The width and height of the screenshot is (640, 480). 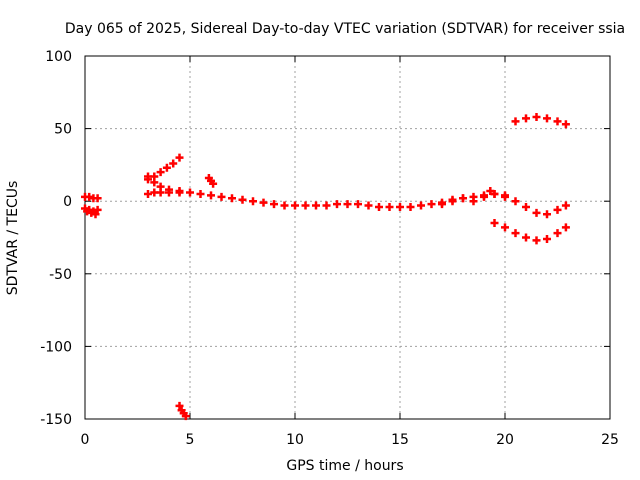 I want to click on series-tail-arc, so click(x=530, y=204).